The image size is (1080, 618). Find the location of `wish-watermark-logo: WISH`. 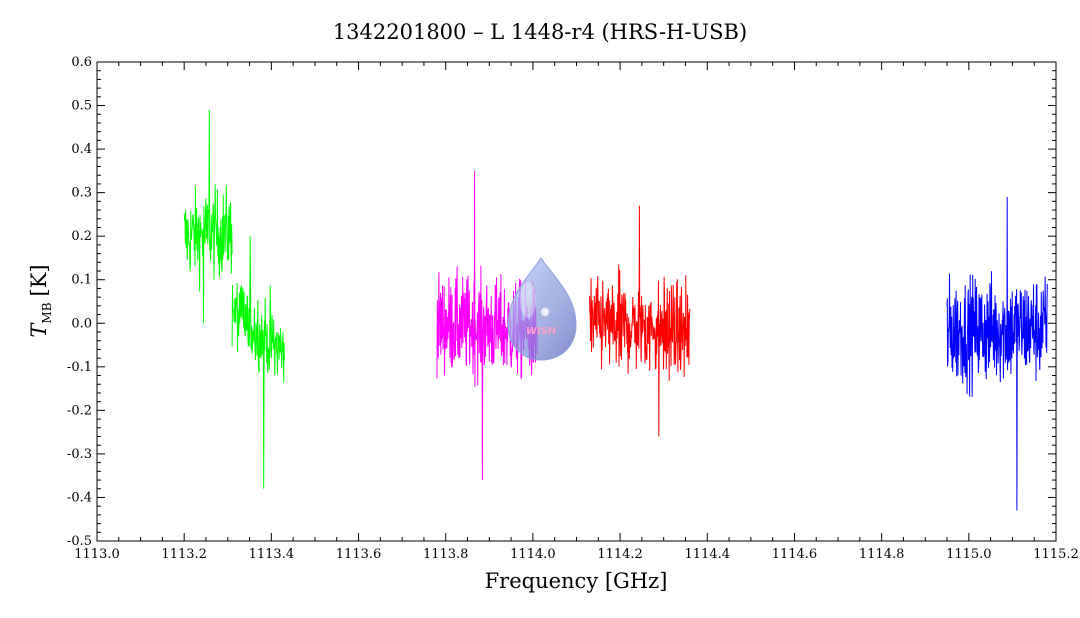

wish-watermark-logo: WISH is located at coordinates (542, 309).